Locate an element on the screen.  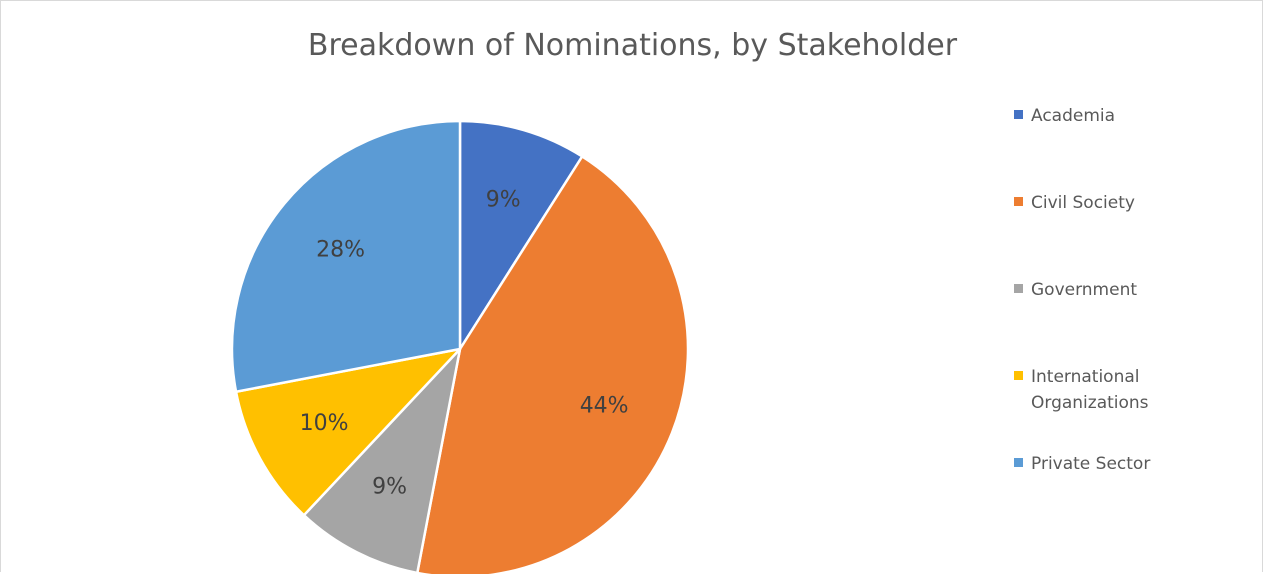
legend-label: Government is located at coordinates (1084, 290).